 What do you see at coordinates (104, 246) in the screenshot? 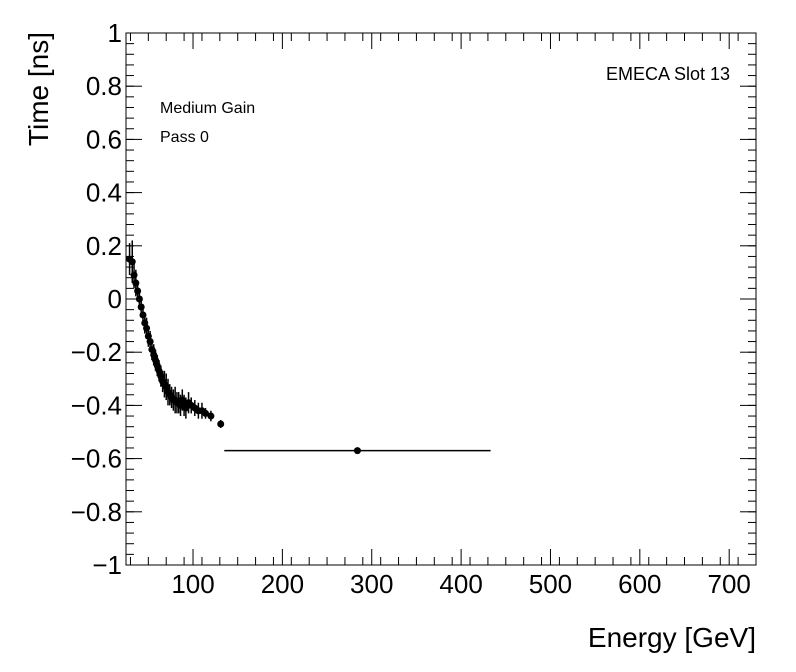
I see `y-tick-label: 0.2` at bounding box center [104, 246].